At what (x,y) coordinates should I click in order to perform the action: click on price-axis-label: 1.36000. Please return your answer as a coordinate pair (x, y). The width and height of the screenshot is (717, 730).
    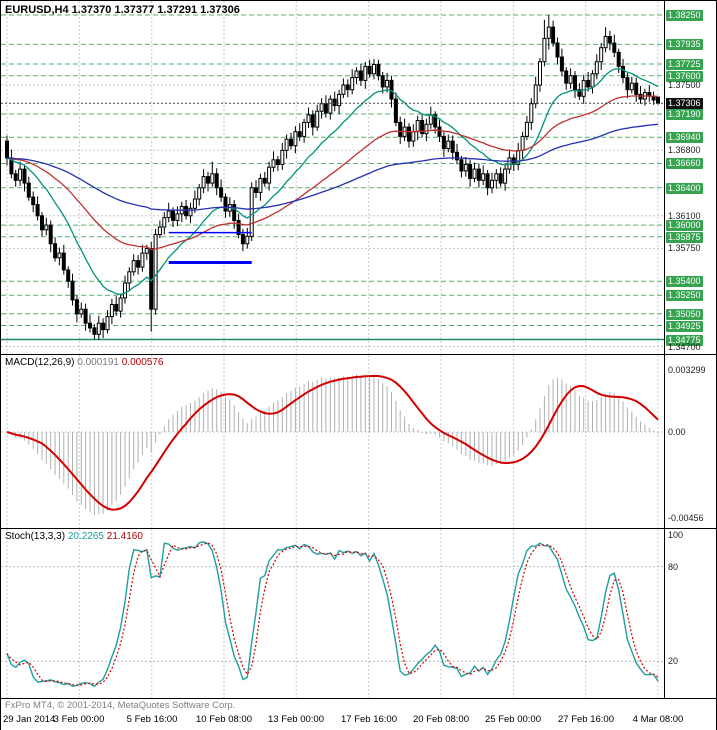
    Looking at the image, I should click on (684, 225).